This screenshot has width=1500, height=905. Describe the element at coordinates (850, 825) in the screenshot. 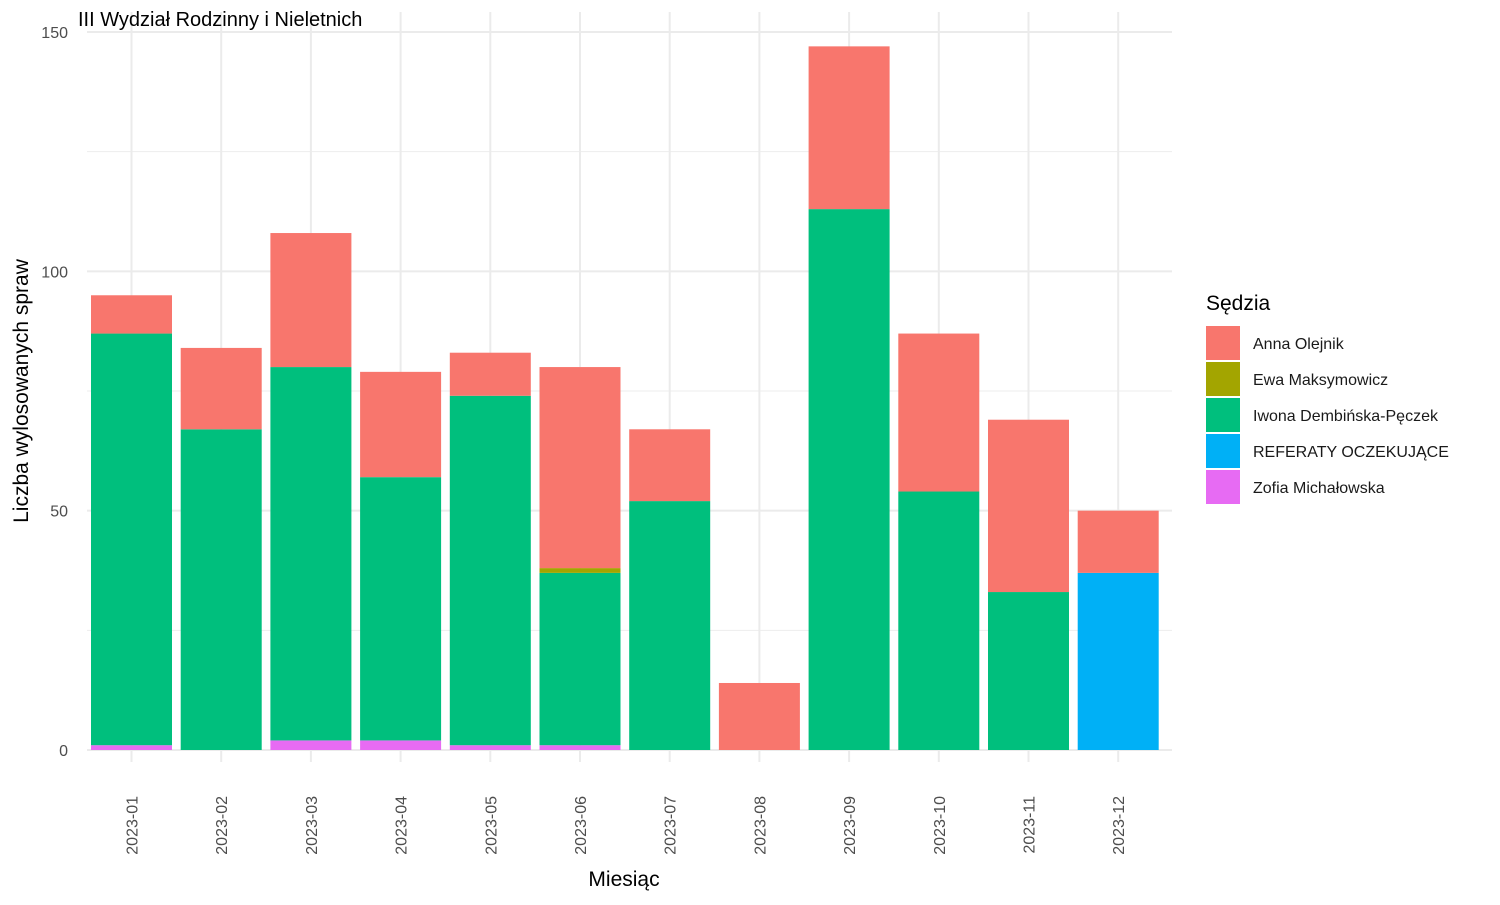

I see `x-tick-label: 2023-09` at that location.